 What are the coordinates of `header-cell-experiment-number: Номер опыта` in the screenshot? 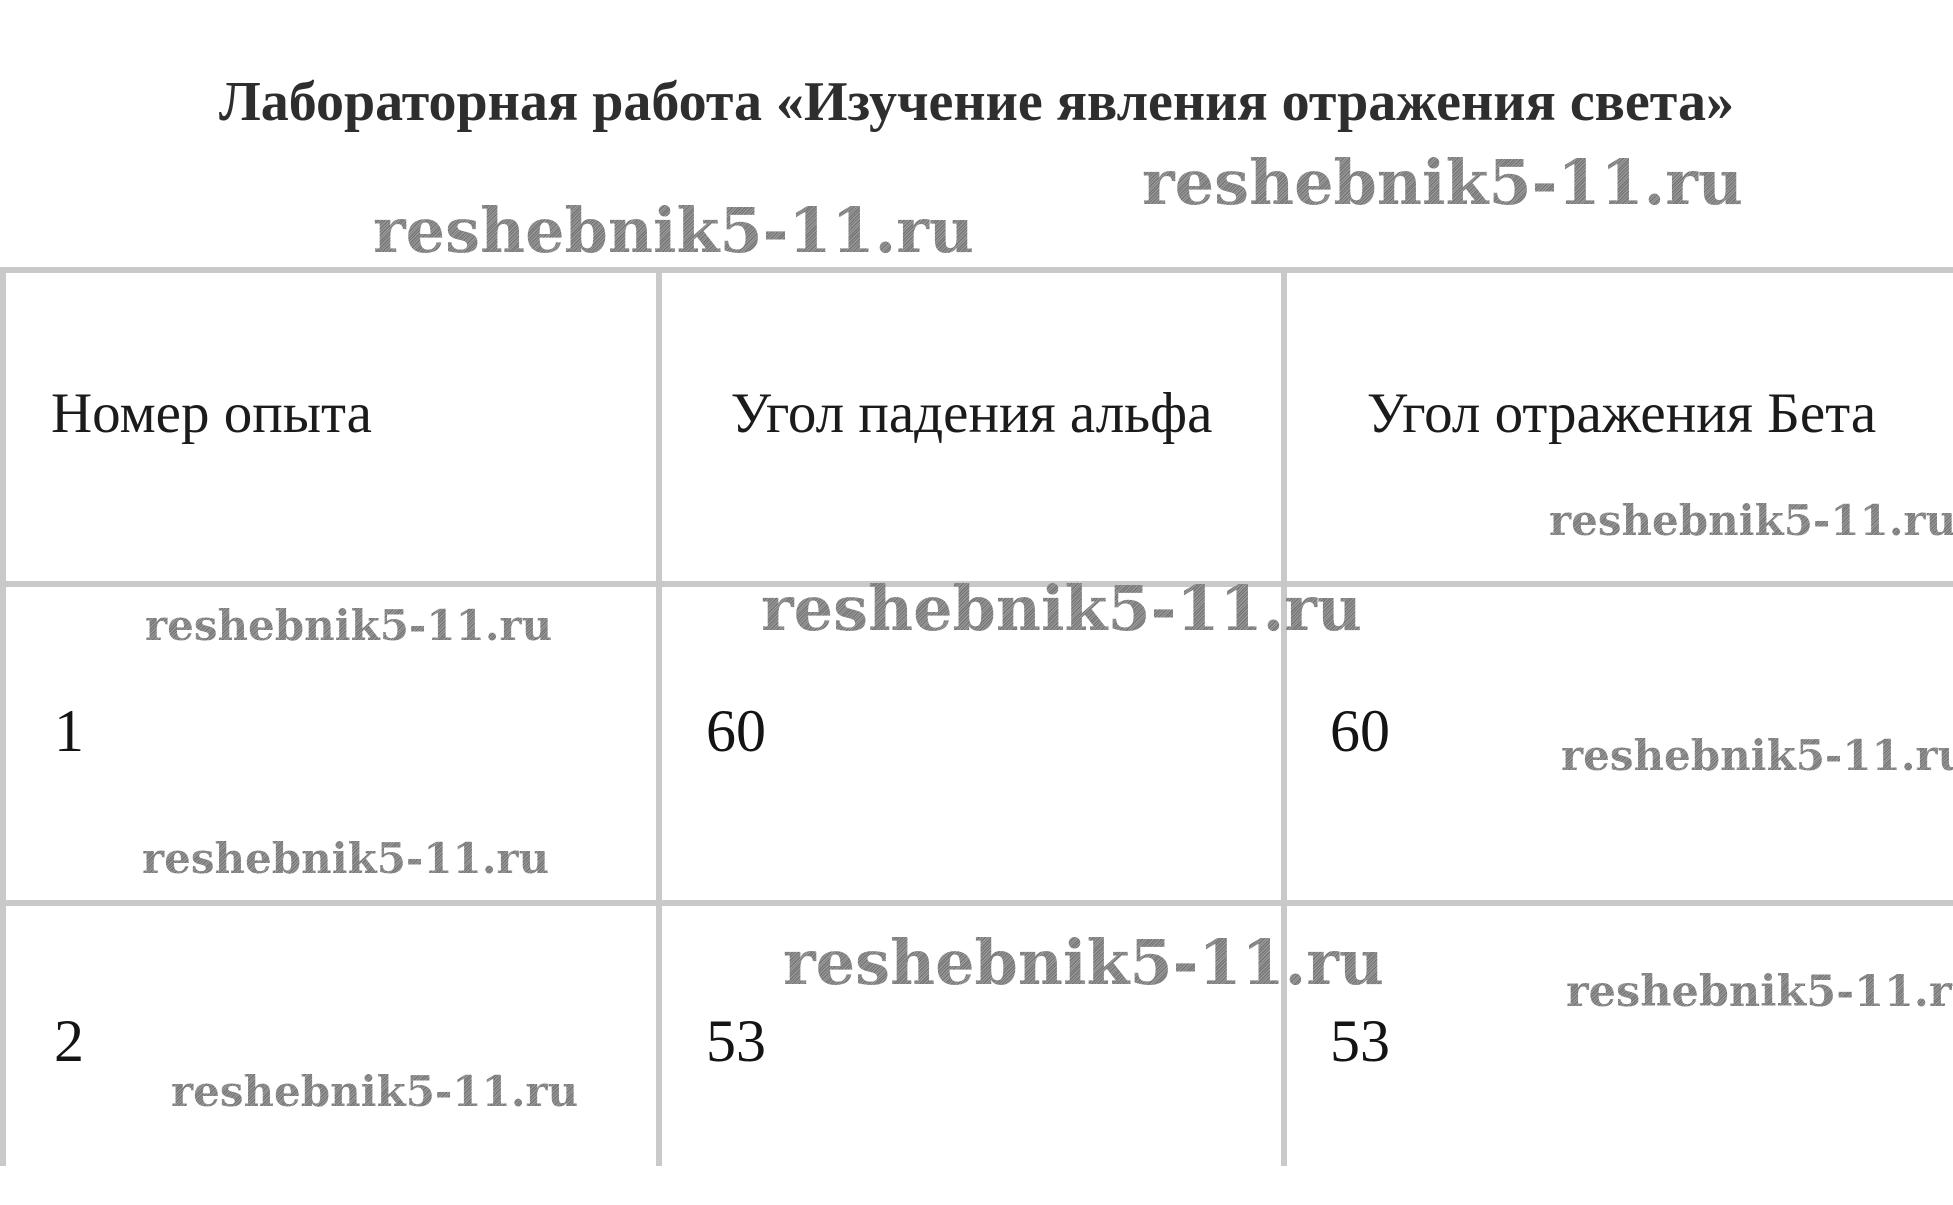 It's located at (331, 427).